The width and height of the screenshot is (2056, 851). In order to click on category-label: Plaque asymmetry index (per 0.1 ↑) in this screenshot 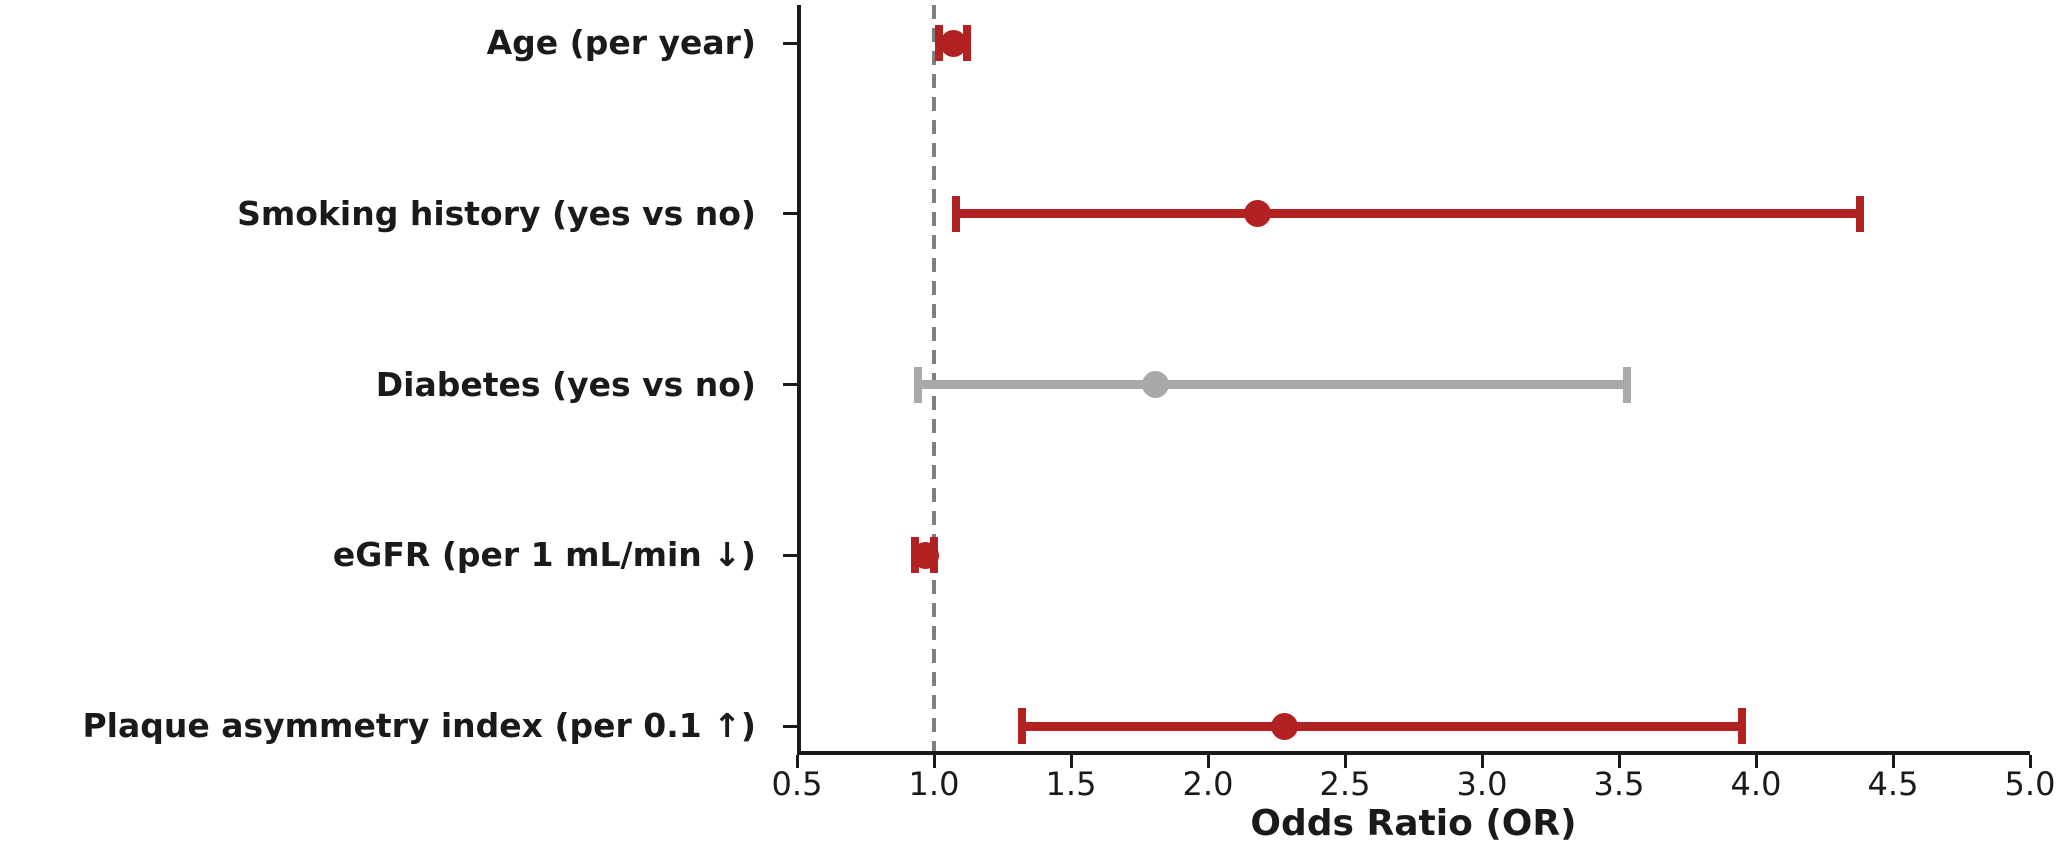, I will do `click(419, 726)`.